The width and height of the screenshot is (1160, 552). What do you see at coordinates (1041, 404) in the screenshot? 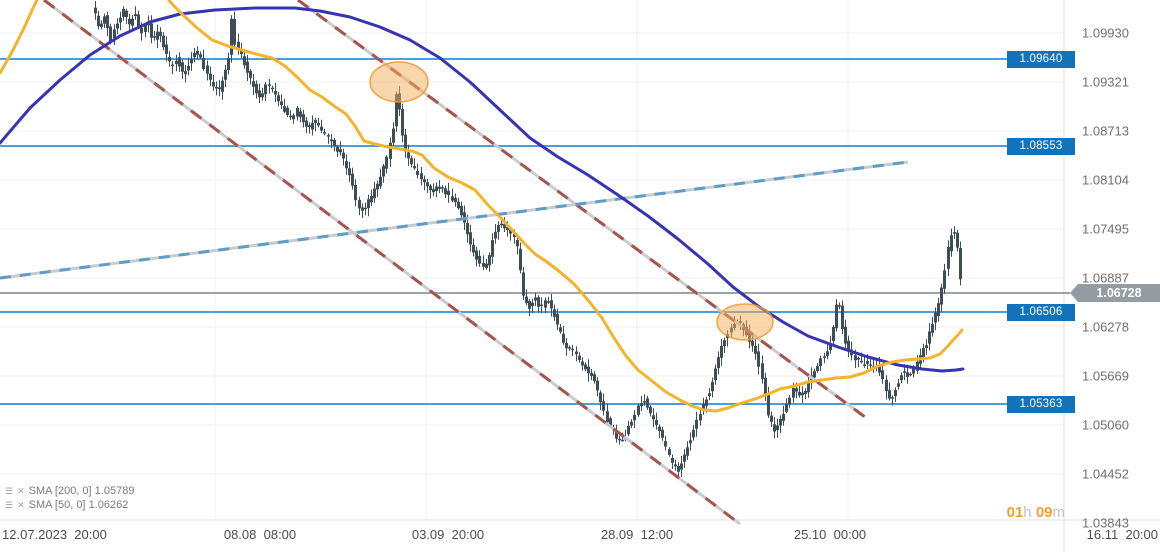
I see `price-level-label: 1.05363` at bounding box center [1041, 404].